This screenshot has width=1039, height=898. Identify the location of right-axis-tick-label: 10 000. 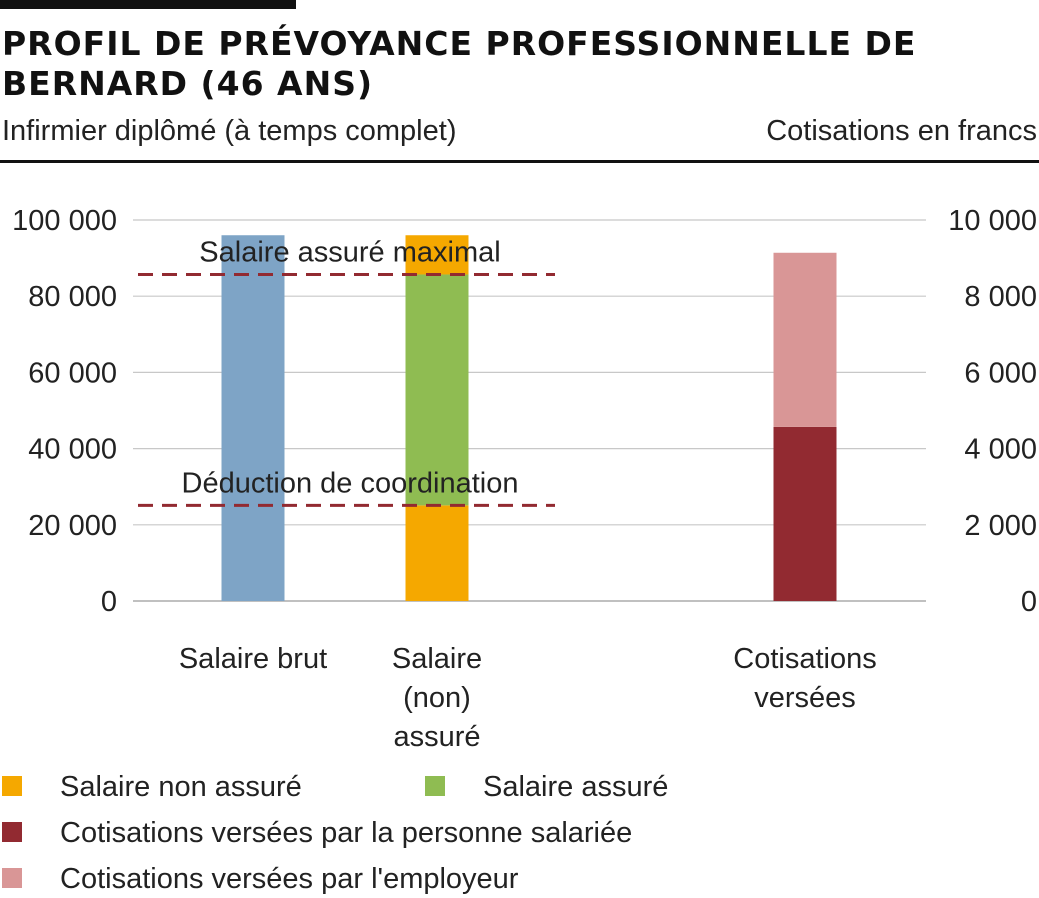
(992, 221).